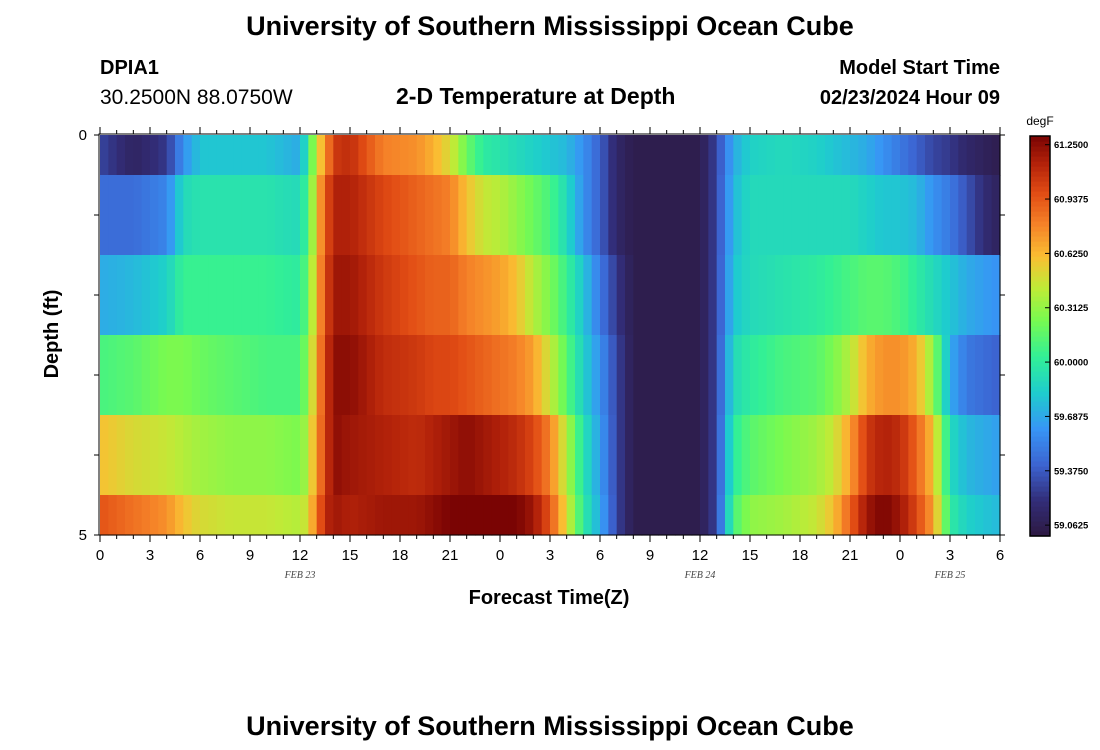 This screenshot has height=750, width=1100. What do you see at coordinates (83, 135) in the screenshot?
I see `y-tick-label: 0` at bounding box center [83, 135].